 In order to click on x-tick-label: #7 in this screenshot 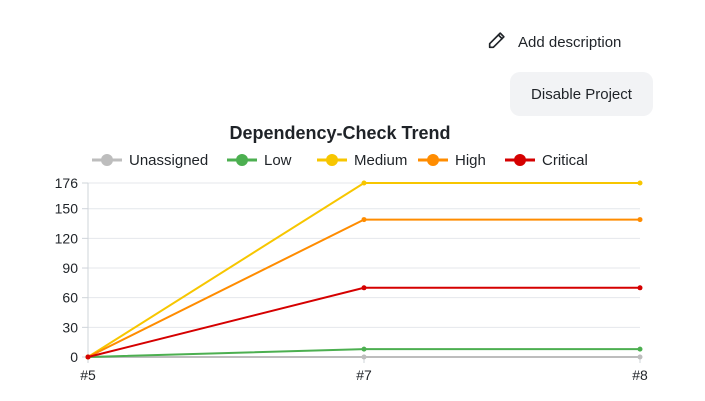, I will do `click(364, 375)`.